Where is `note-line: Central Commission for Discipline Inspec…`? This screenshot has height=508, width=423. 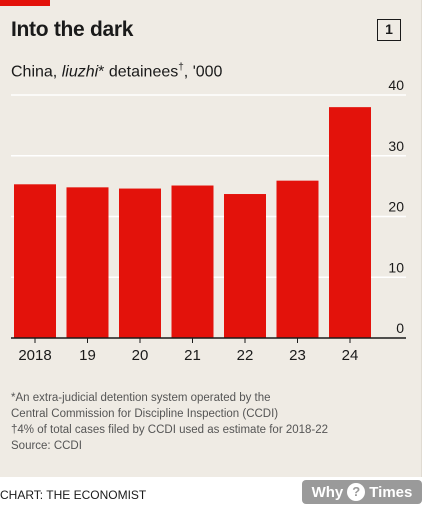 note-line: Central Commission for Discipline Inspec… is located at coordinates (145, 414).